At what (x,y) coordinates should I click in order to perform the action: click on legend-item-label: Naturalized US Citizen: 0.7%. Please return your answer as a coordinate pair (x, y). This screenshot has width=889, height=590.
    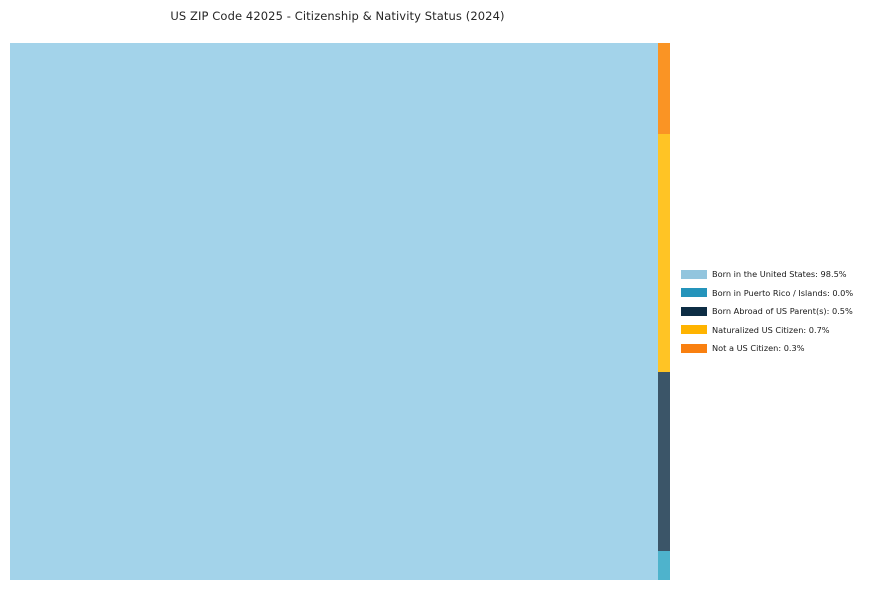
    Looking at the image, I should click on (771, 329).